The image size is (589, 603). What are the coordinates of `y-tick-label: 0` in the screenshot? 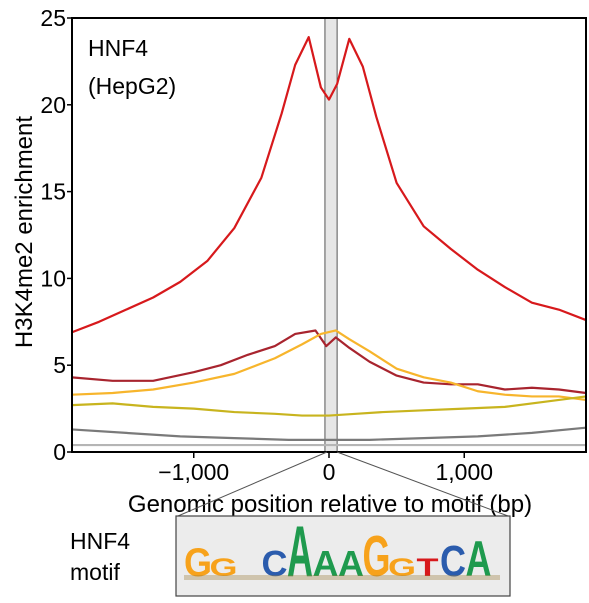 It's located at (59, 452).